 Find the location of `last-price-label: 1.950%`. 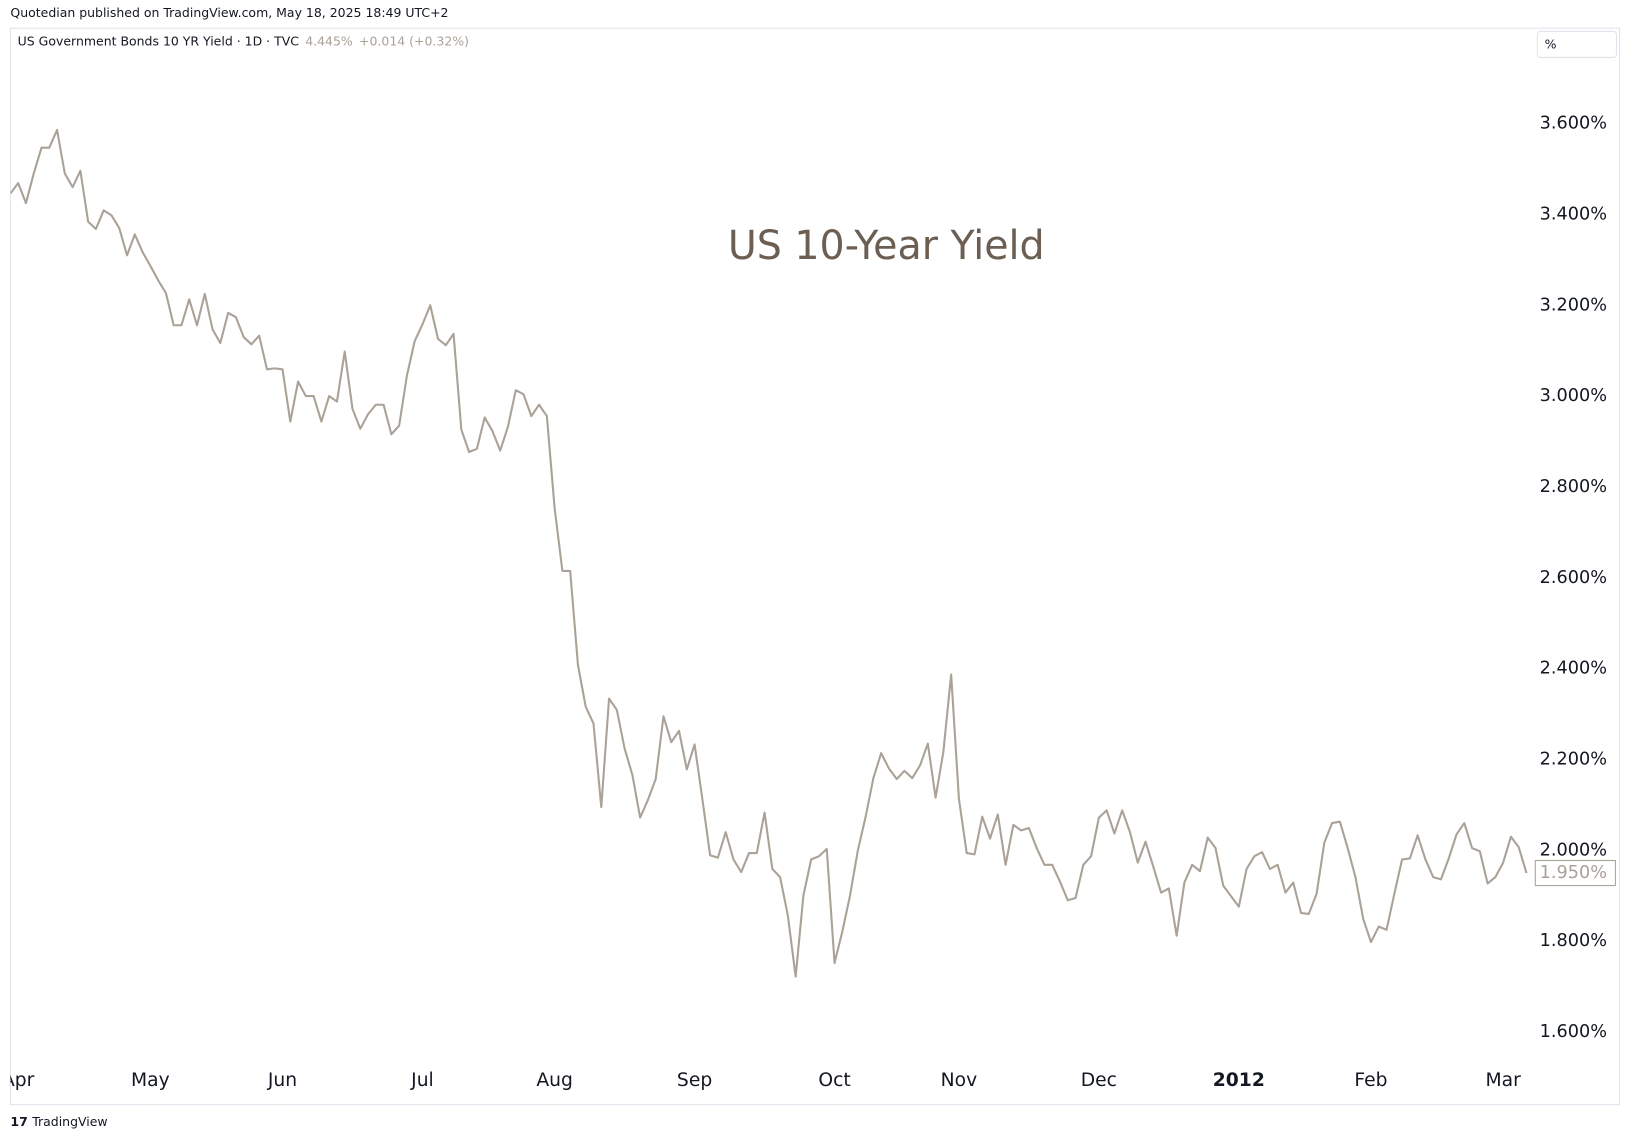

last-price-label: 1.950% is located at coordinates (1573, 873).